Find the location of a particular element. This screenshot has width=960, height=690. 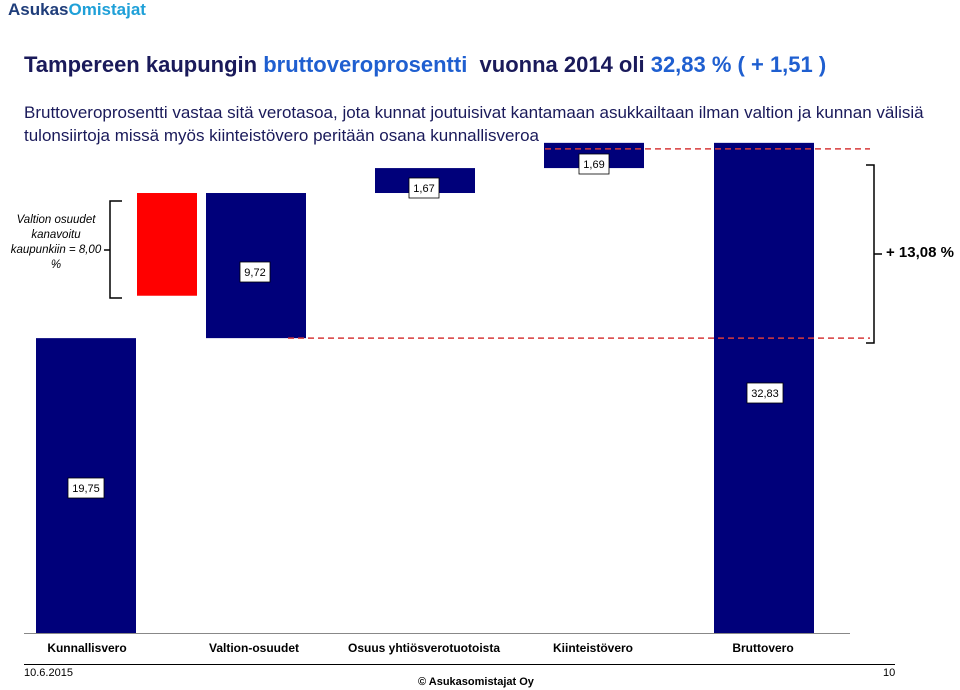

title-part2: bruttoveroprosentti is located at coordinates (365, 64).